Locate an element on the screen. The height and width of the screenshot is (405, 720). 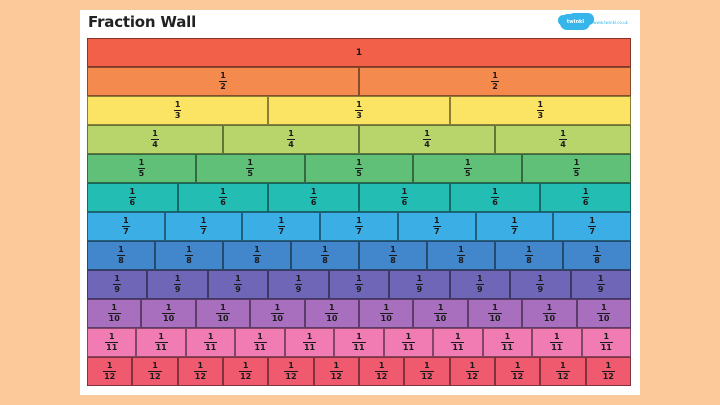
fraction-row-10: 1 10 1 10 1 10 1 10 1 10 1 10 1 10 1 10 1 10 1 10 is located at coordinates (359, 313).